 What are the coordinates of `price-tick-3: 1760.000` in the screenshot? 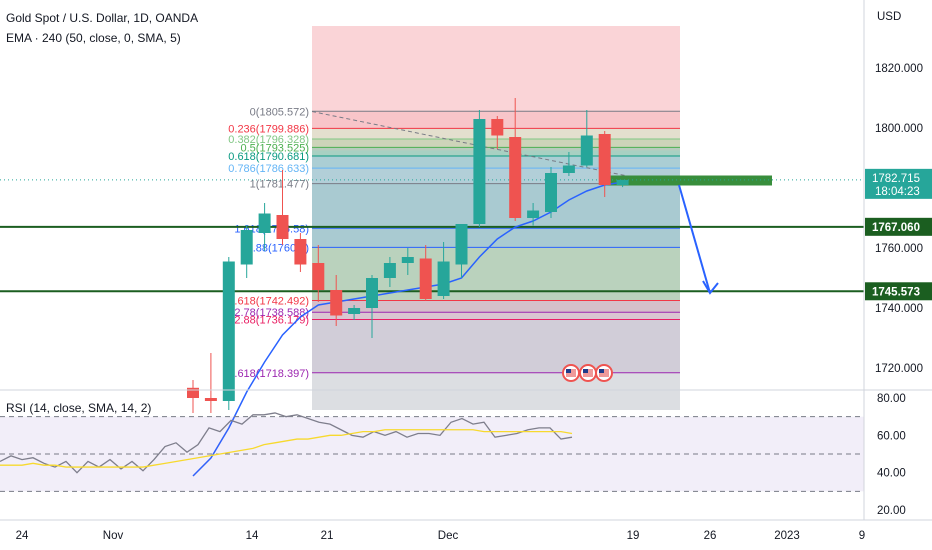 It's located at (899, 249).